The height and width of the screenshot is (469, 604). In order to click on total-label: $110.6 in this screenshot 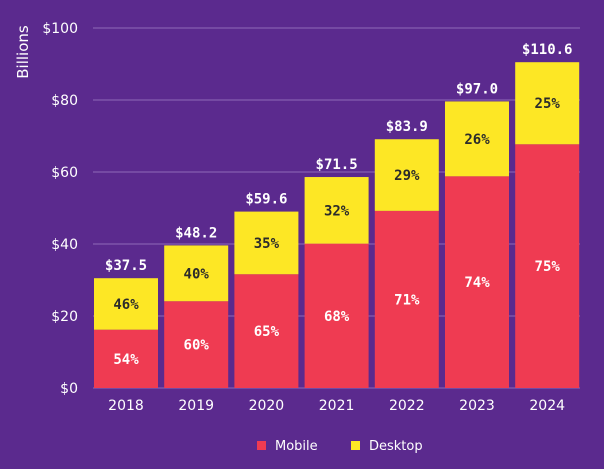, I will do `click(547, 50)`.